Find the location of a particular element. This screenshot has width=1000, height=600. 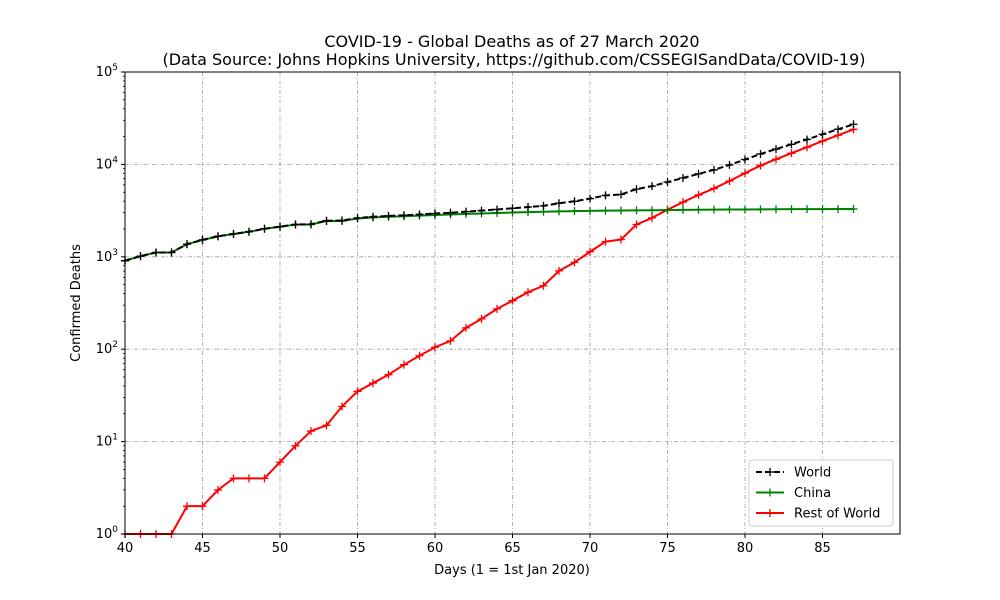

x-tick-label: 55 is located at coordinates (357, 548).